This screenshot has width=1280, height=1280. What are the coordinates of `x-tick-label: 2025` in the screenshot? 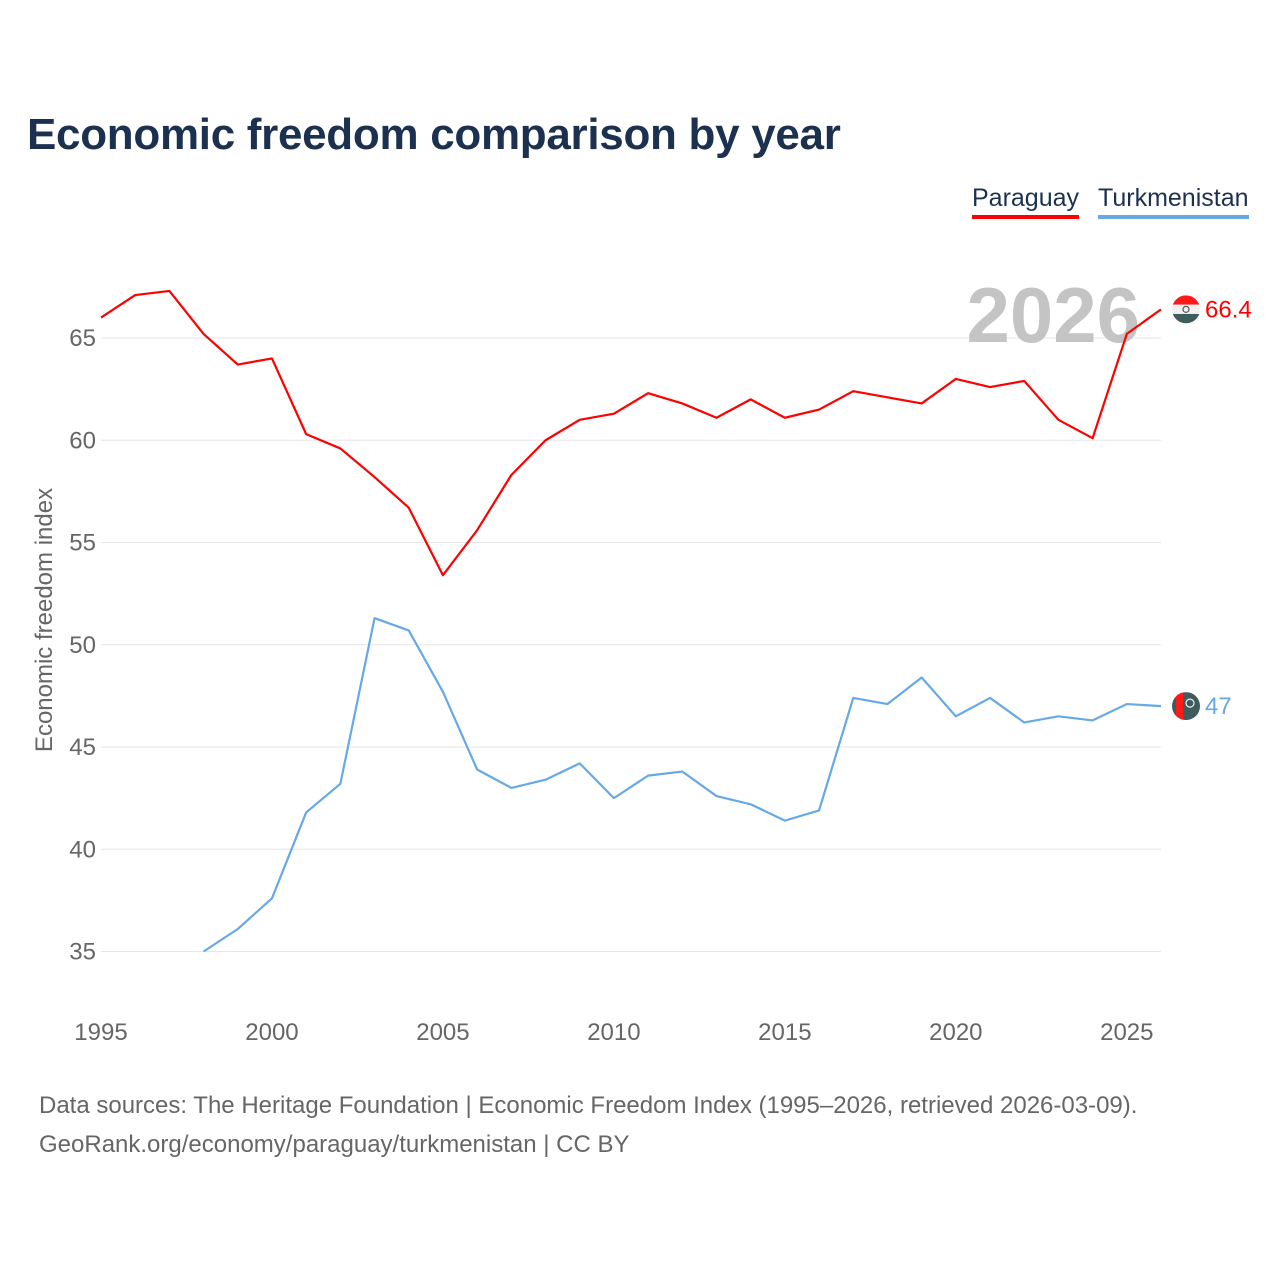 It's located at (1126, 1032).